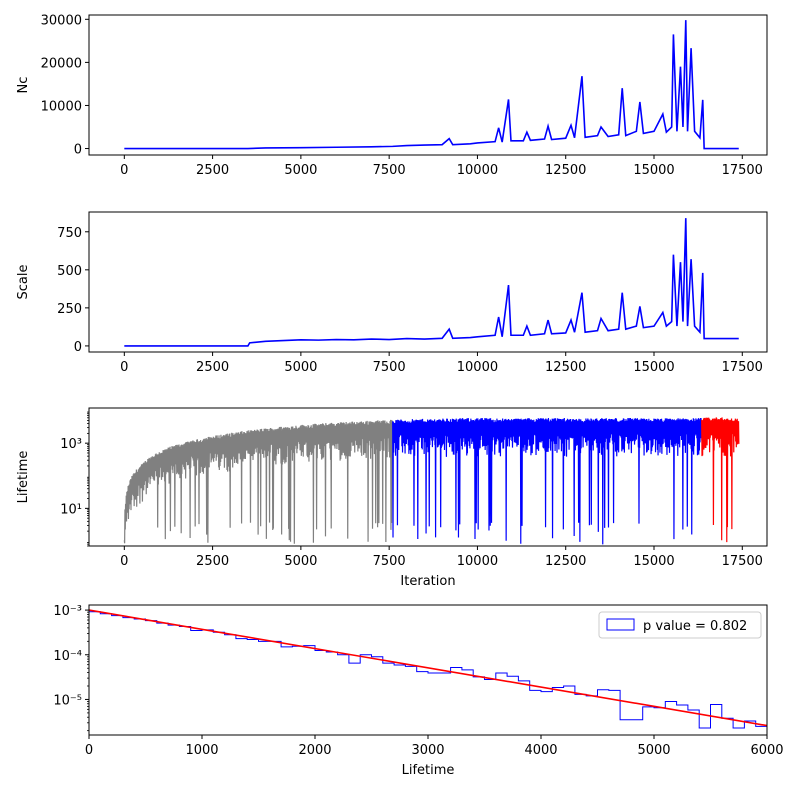  Describe the element at coordinates (67, 700) in the screenshot. I see `y-tick-label: 10⁻⁵` at that location.